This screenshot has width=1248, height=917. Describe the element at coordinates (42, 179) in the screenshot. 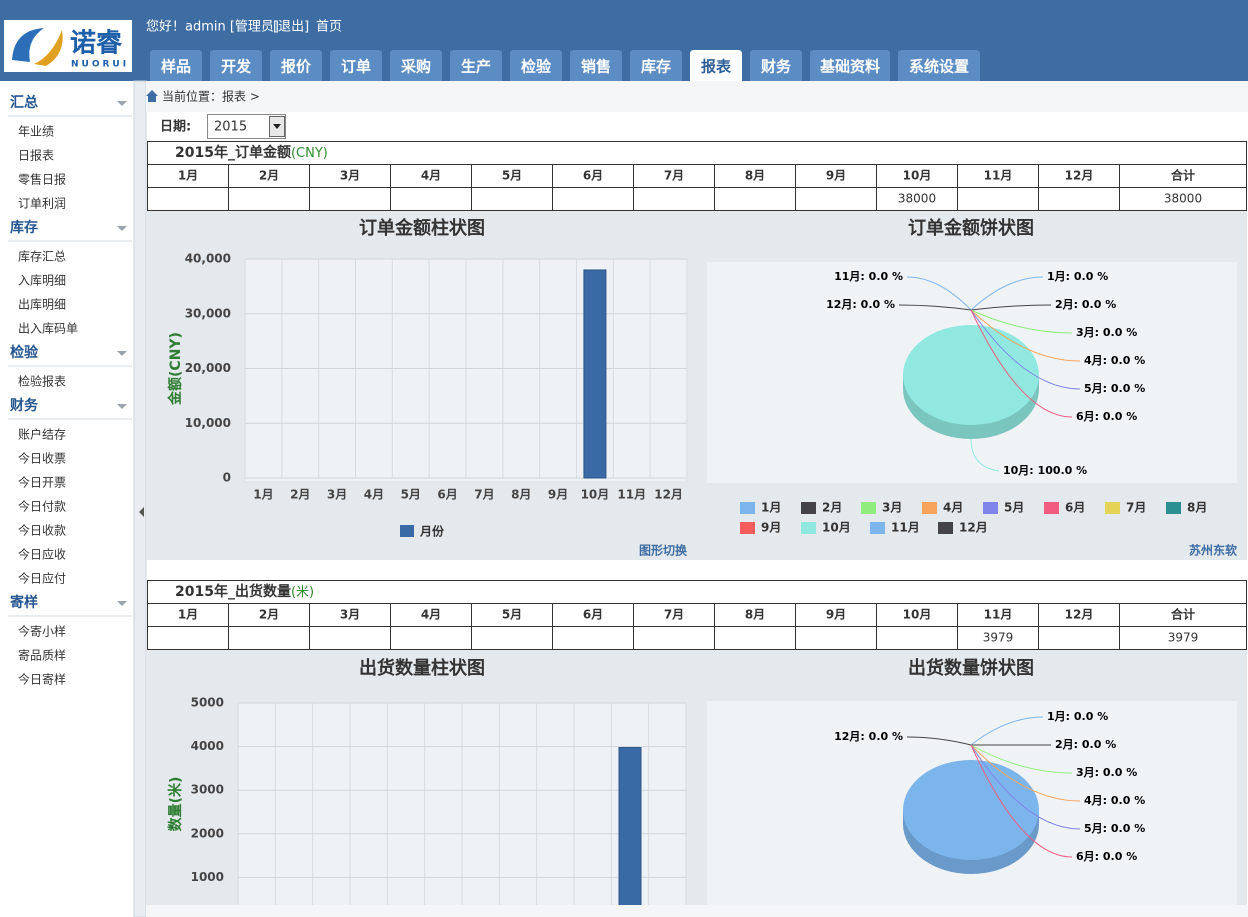

I see `sidebar-item: 零售日报` at that location.